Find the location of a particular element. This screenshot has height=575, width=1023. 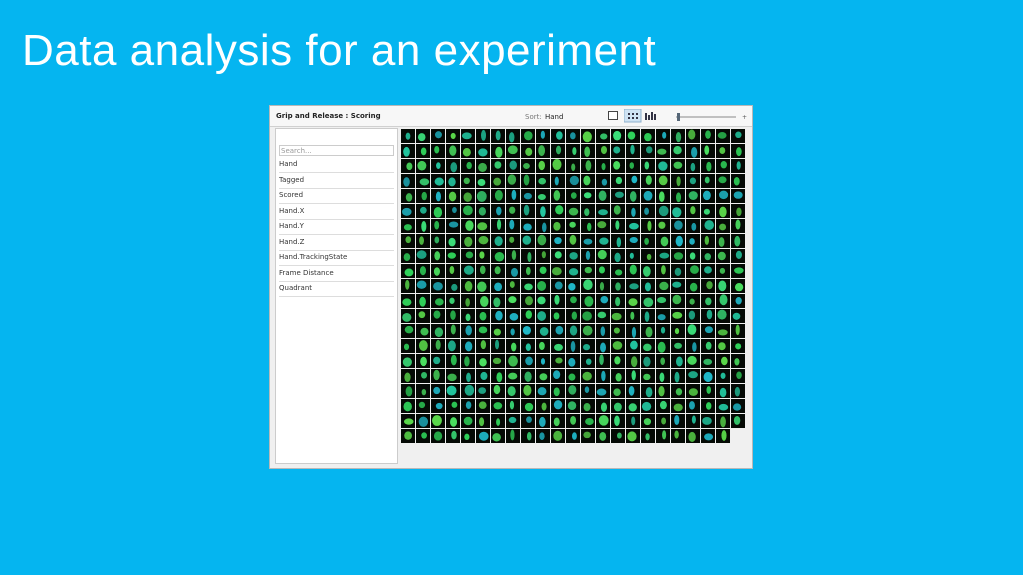

field-item: Hand.TrackingState is located at coordinates (336, 258).